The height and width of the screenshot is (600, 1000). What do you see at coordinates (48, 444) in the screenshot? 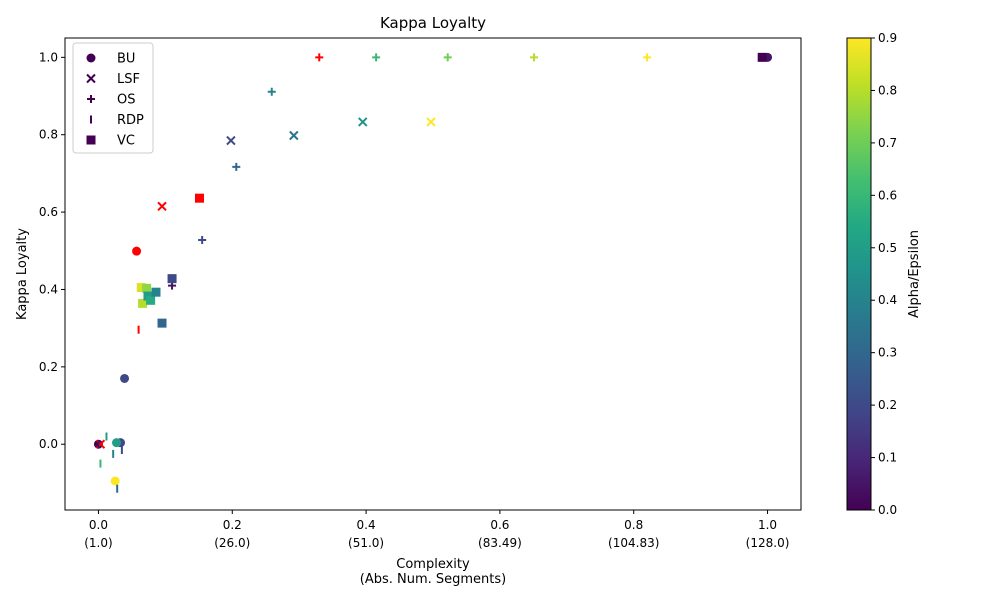
I see `y-tick-label: 0.0` at bounding box center [48, 444].